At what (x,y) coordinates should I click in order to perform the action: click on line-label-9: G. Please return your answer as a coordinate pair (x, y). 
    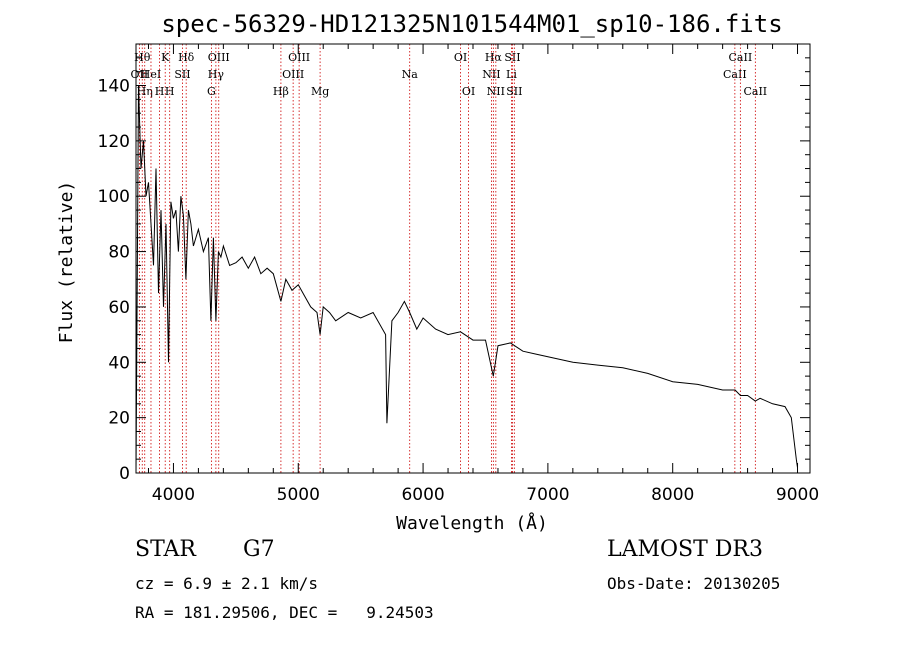
    Looking at the image, I should click on (211, 91).